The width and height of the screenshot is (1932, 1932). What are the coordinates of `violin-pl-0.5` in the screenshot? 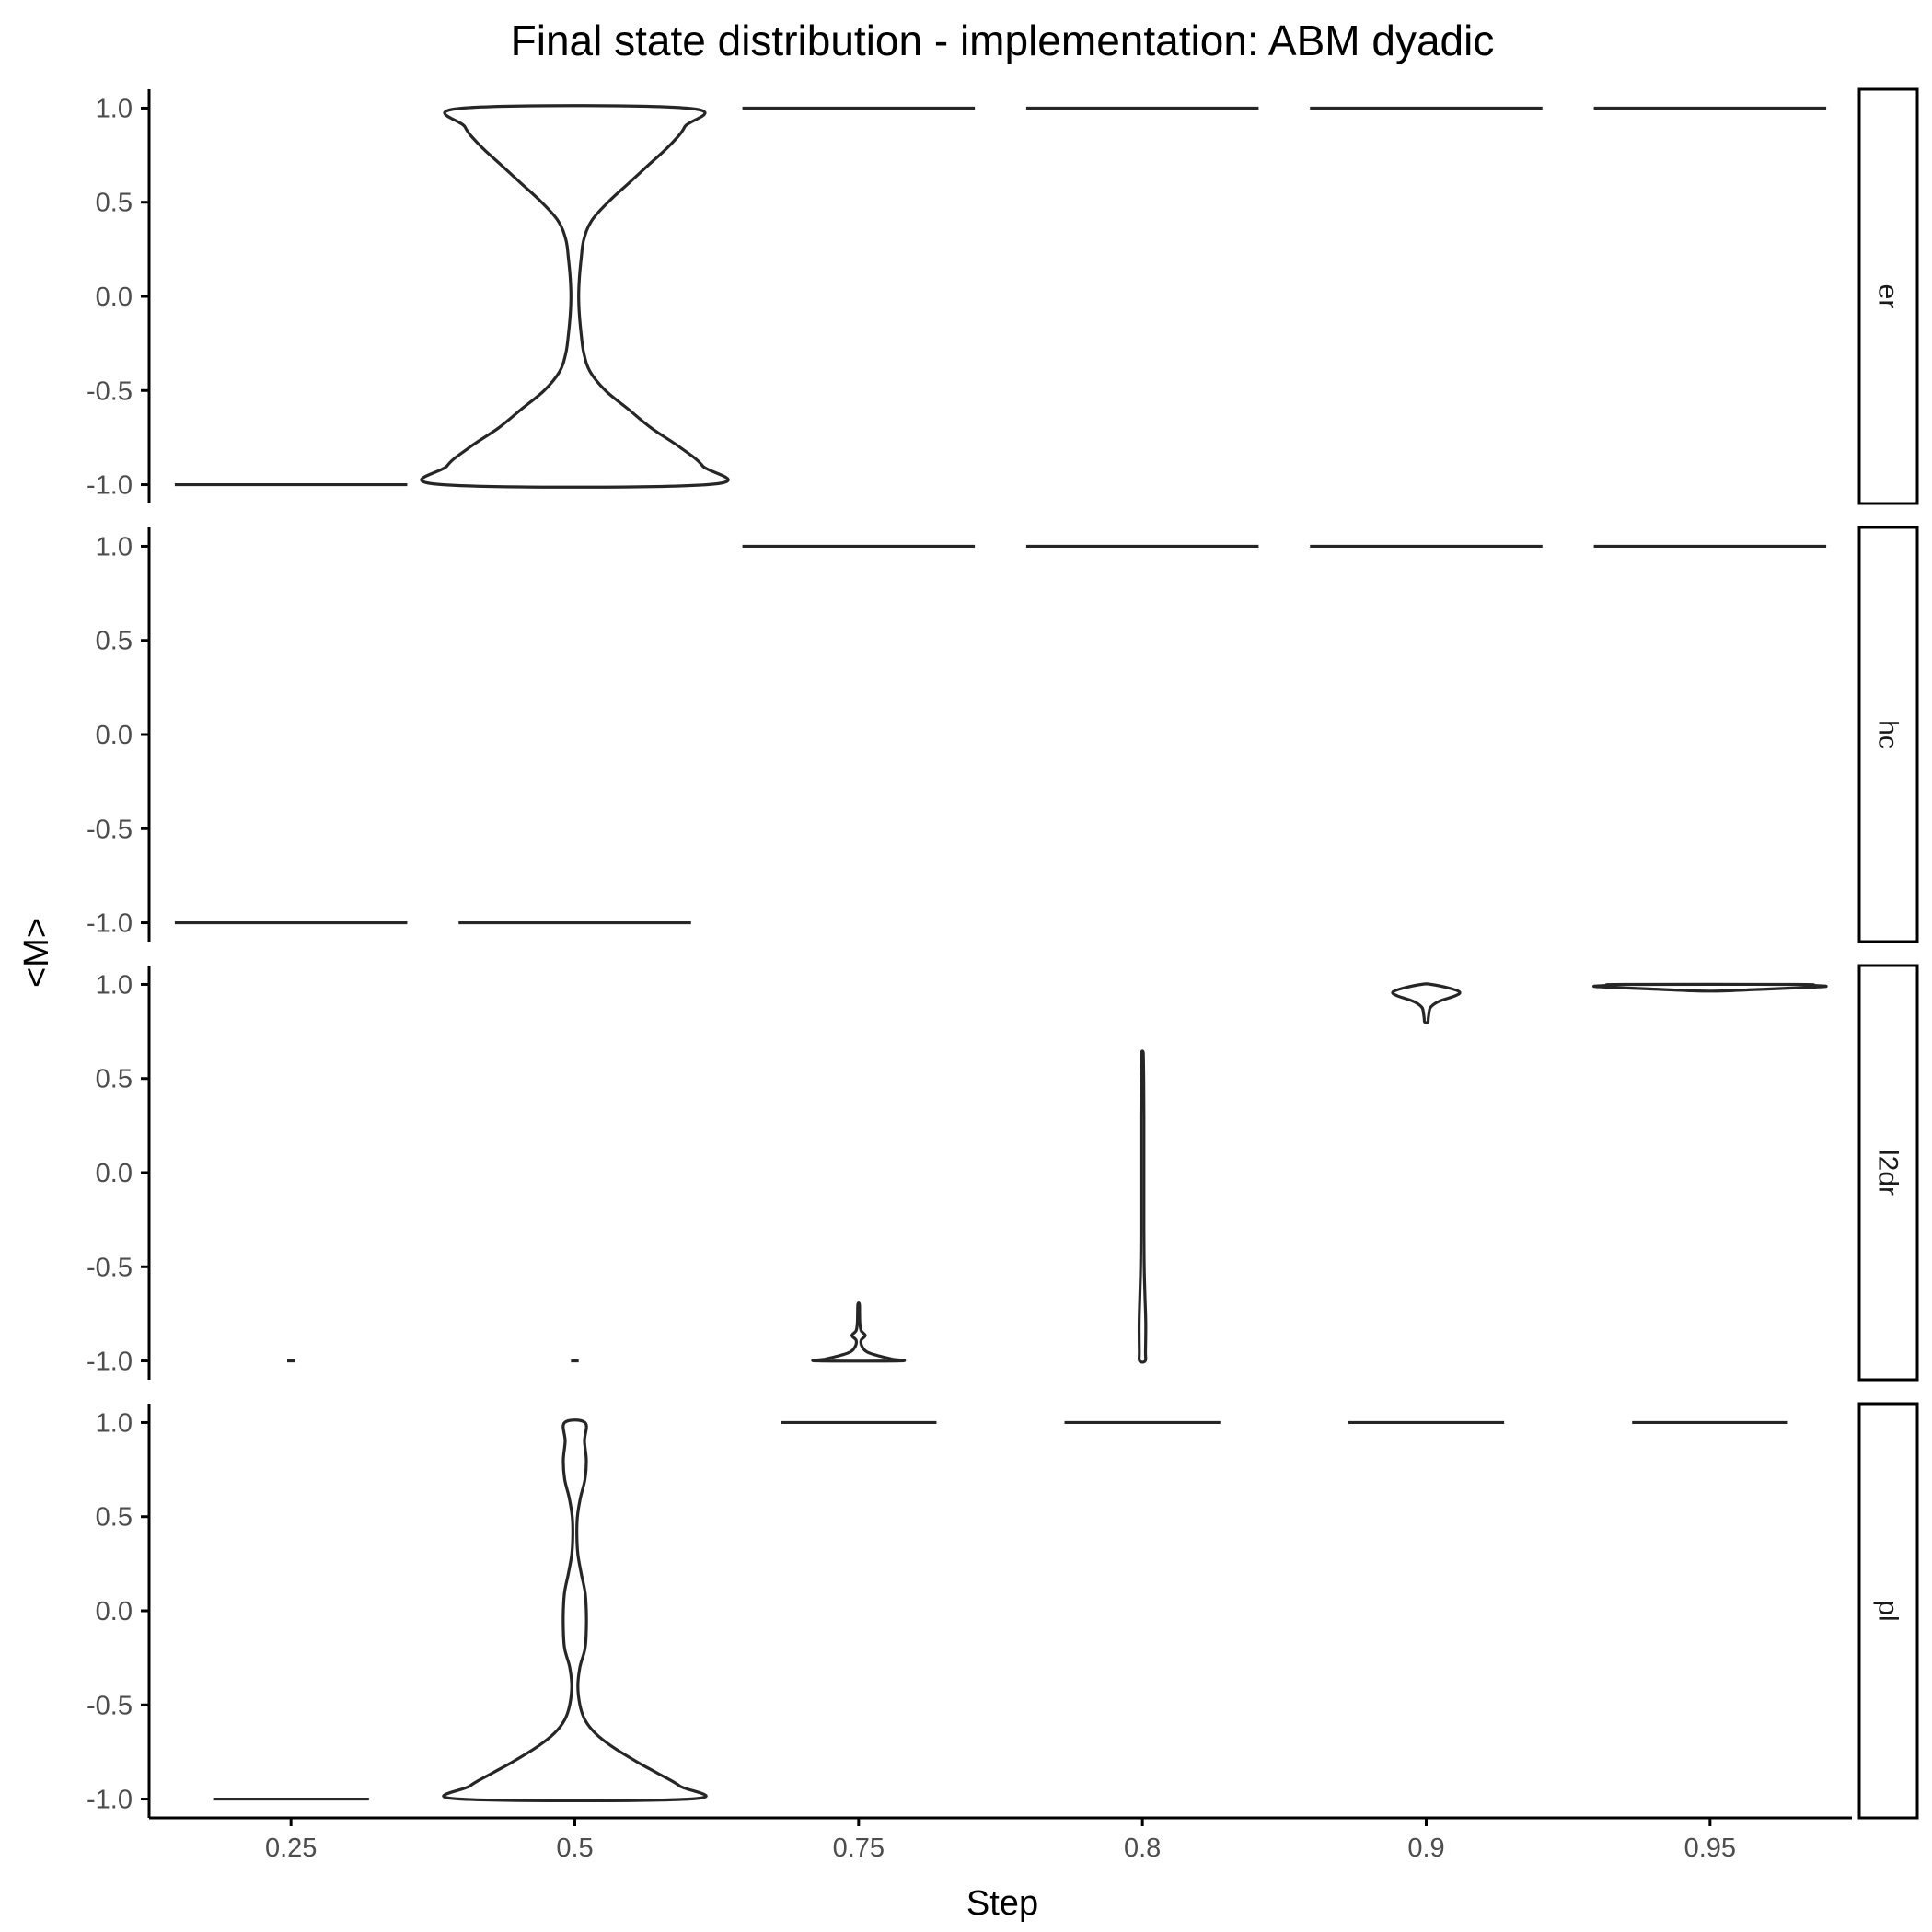 It's located at (575, 1611).